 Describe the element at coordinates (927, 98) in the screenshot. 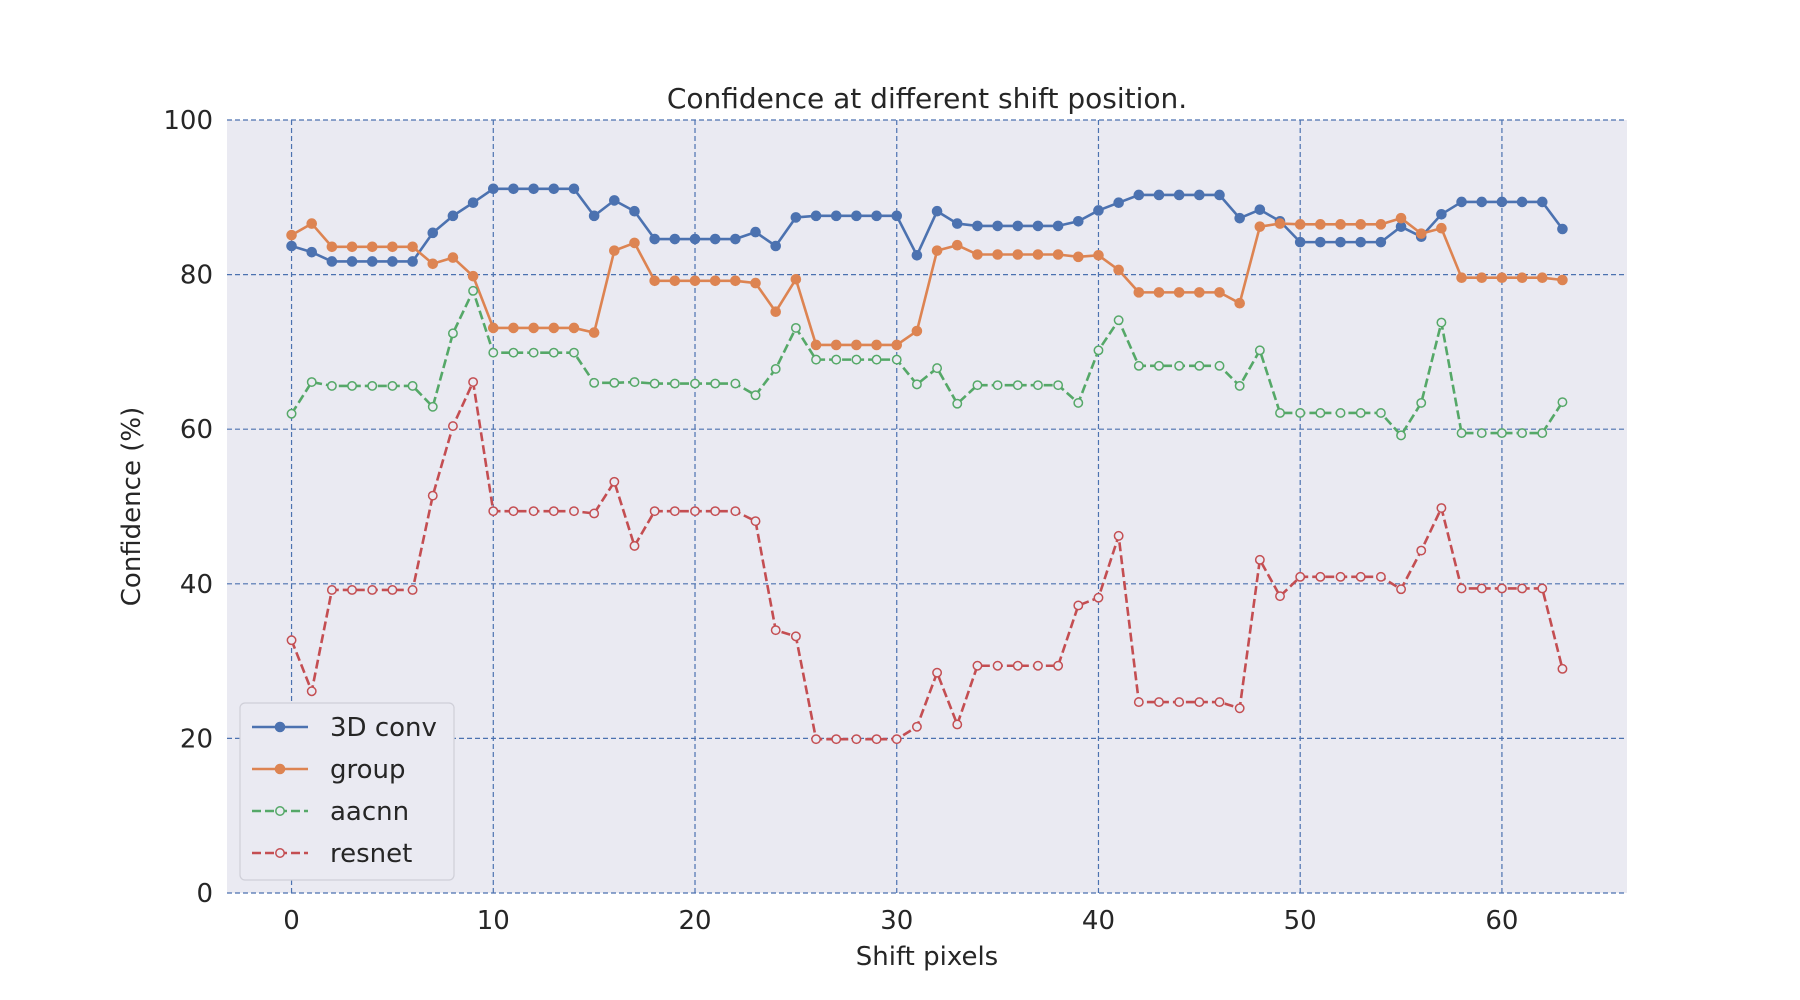

I see `chart-title: Confidence at different shift position.` at that location.